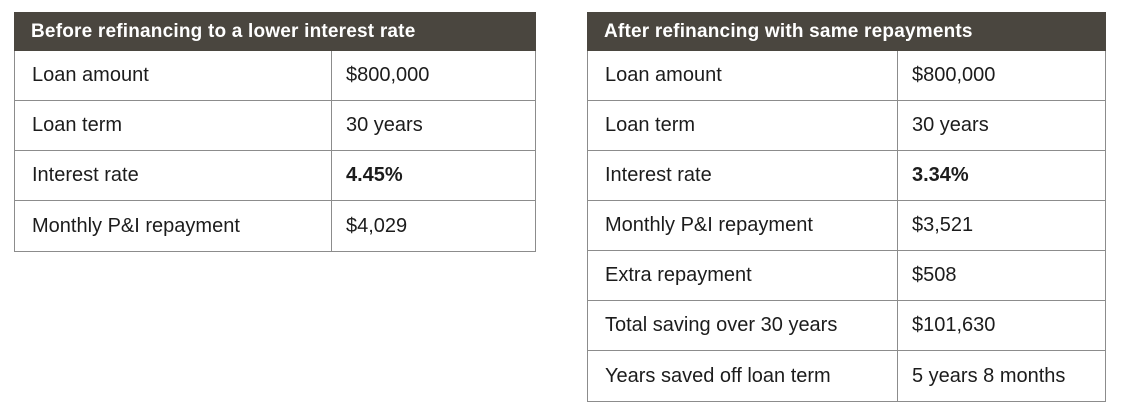 This screenshot has width=1122, height=418. I want to click on row-value-years-saved: 5 years 8 months, so click(989, 375).